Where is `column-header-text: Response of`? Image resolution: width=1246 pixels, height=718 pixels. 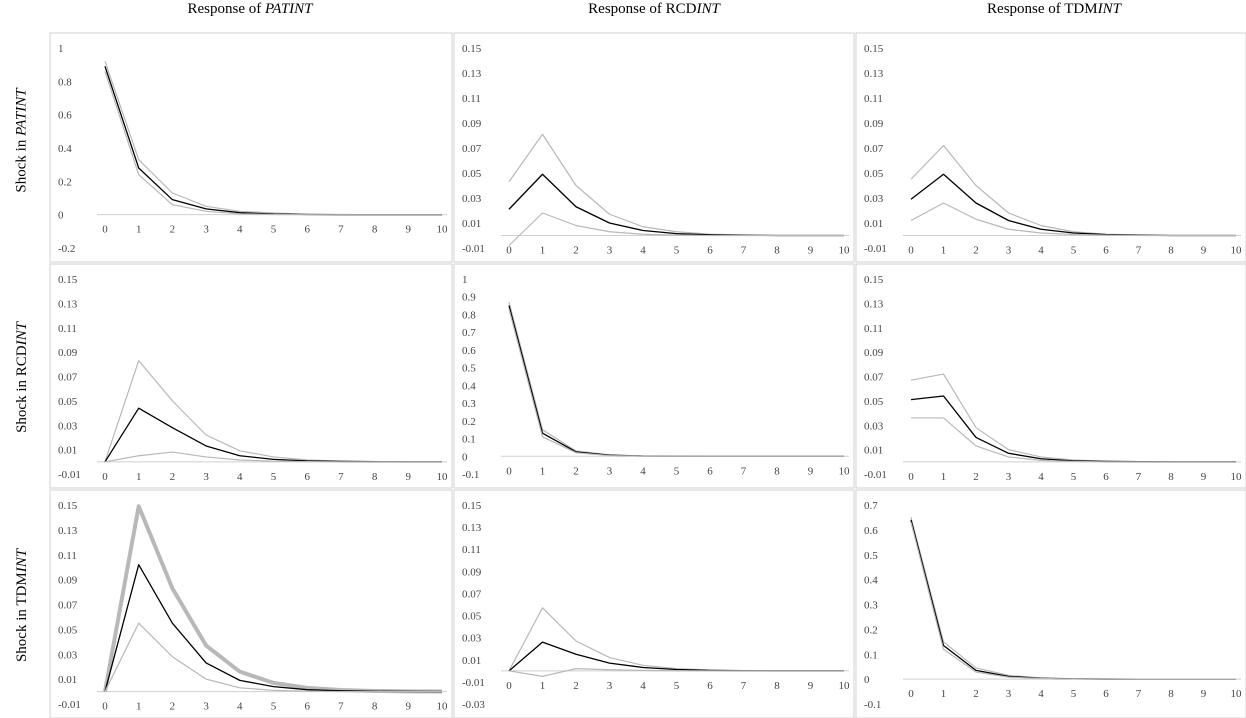
column-header-text: Response of is located at coordinates (226, 9).